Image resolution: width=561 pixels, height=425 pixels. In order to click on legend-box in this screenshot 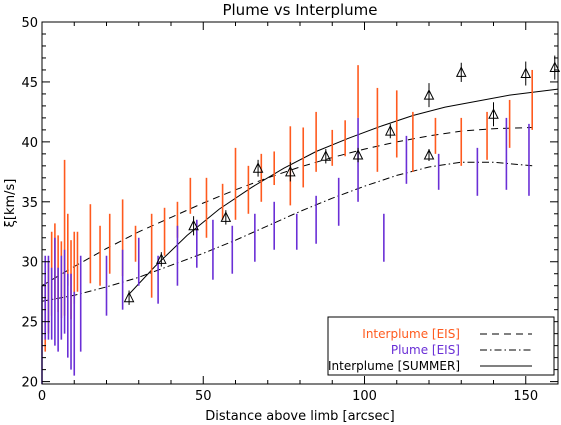, I will do `click(441, 346)`.